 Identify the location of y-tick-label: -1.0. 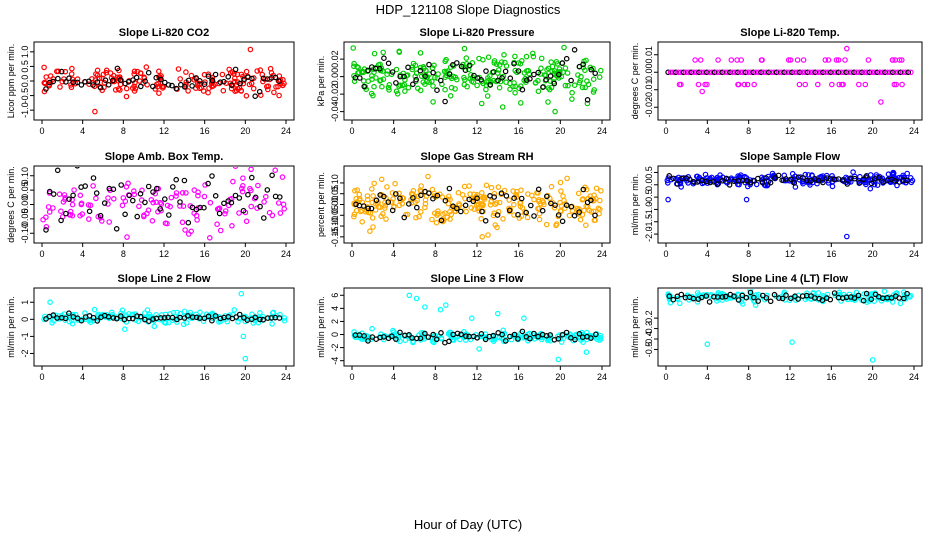
(25, 110).